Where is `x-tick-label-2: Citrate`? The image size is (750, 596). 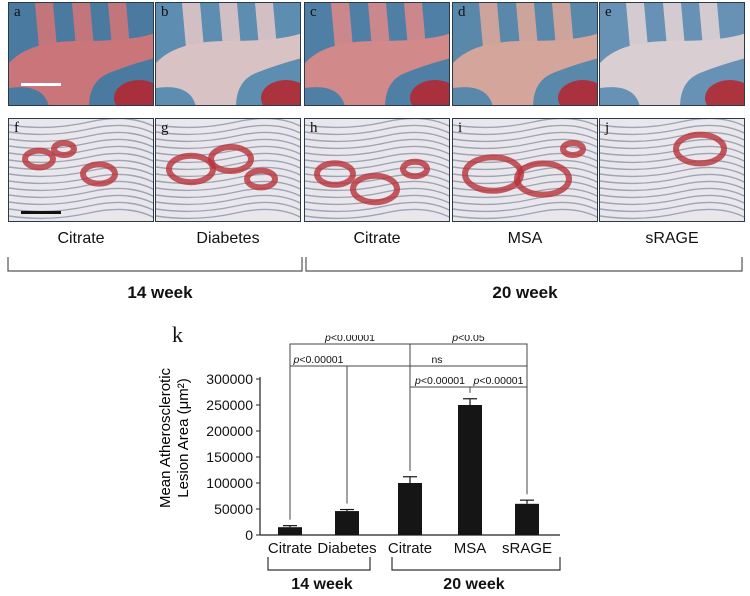 x-tick-label-2: Citrate is located at coordinates (410, 548).